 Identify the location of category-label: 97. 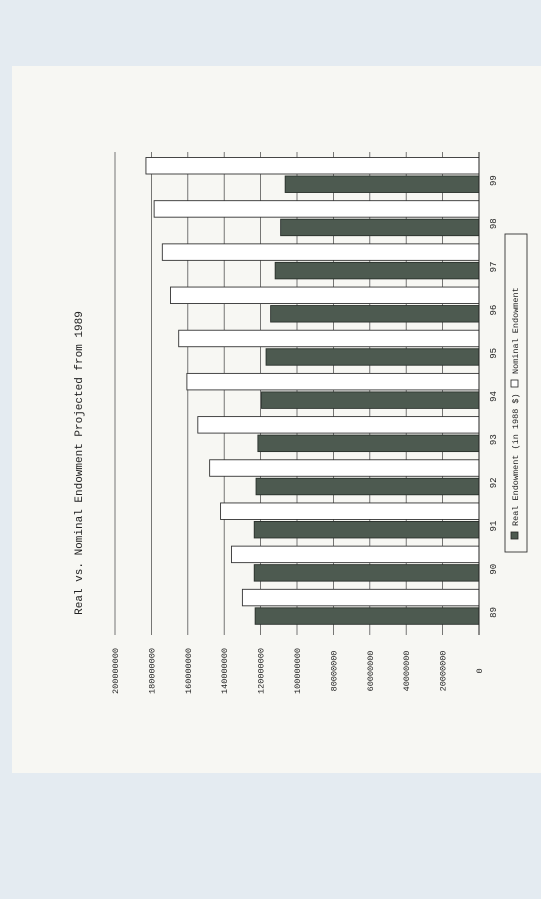
(494, 267).